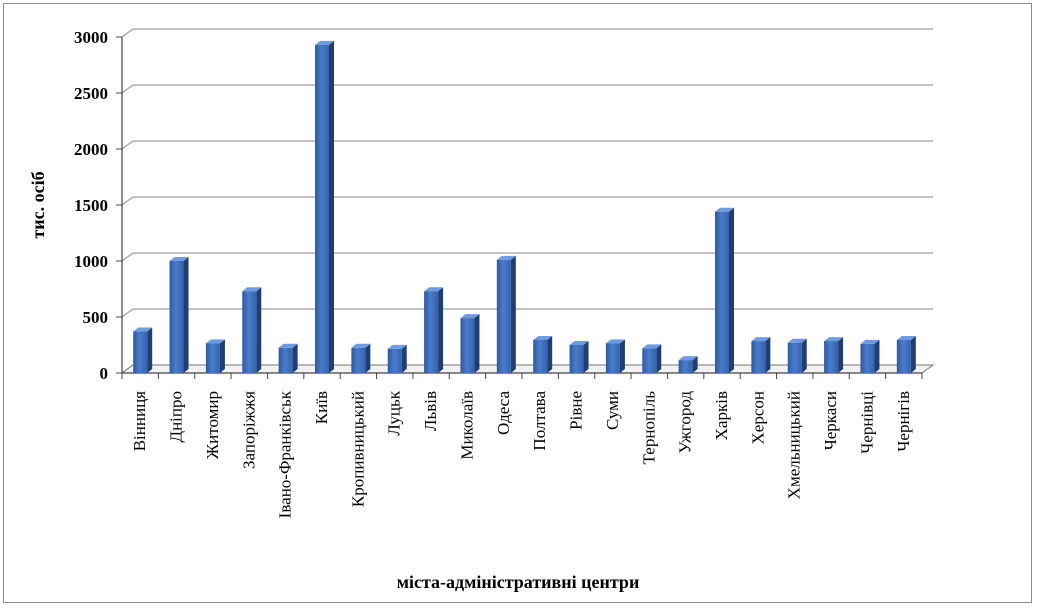 This screenshot has width=1038, height=608. What do you see at coordinates (104, 373) in the screenshot?
I see `y-tick-label: 0` at bounding box center [104, 373].